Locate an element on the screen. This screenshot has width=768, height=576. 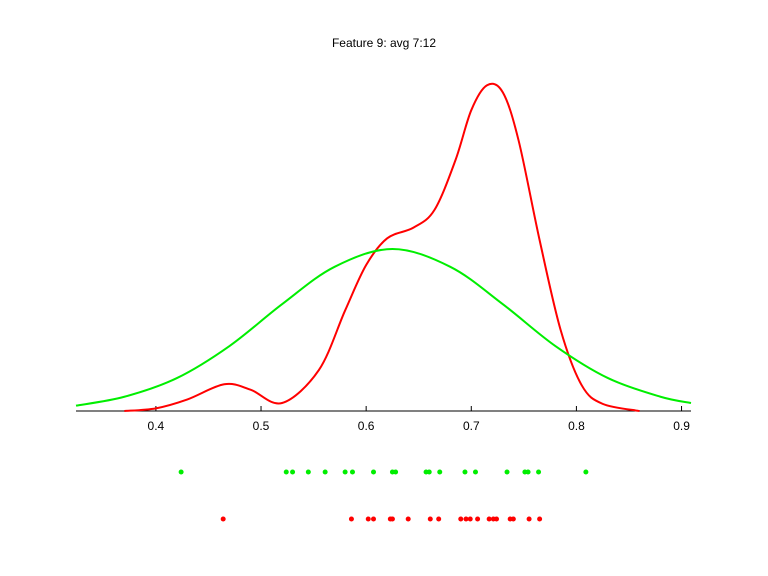
x-tick-label: 0.5 is located at coordinates (261, 426).